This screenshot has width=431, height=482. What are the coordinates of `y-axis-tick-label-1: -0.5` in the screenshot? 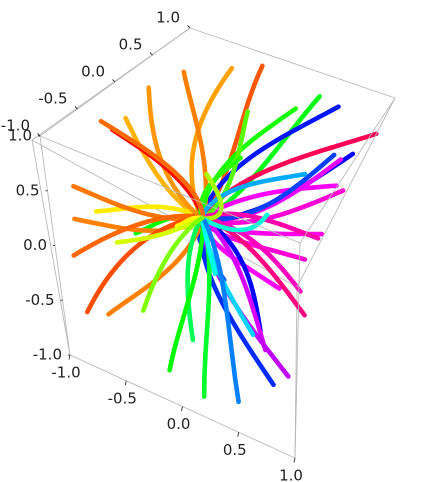 It's located at (52, 99).